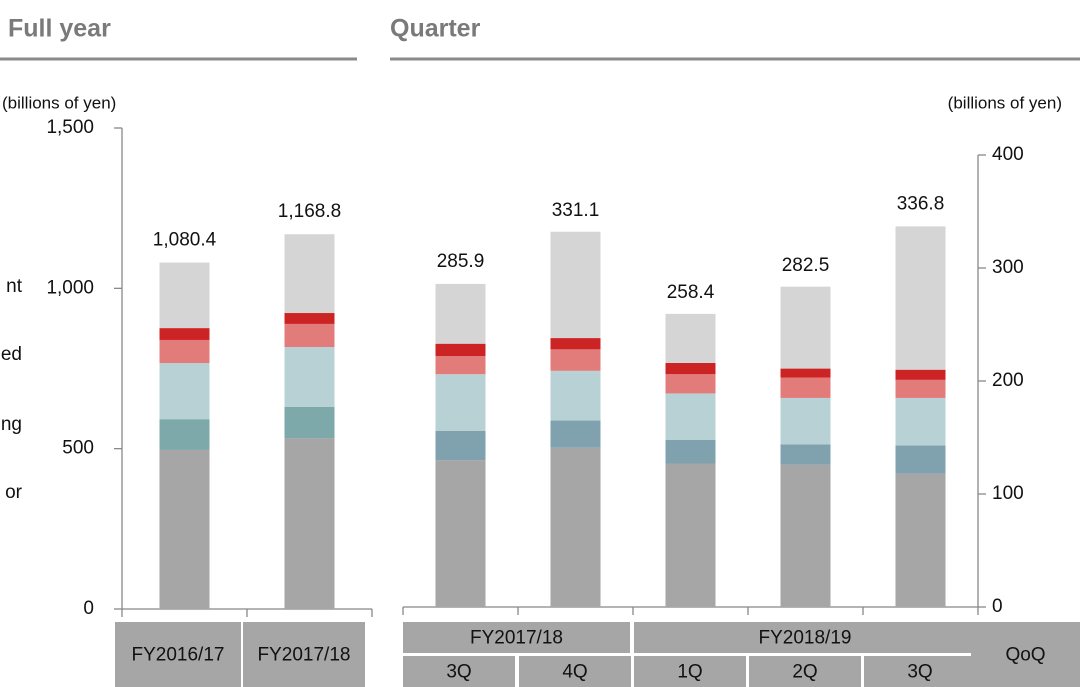 This screenshot has width=1080, height=687. Describe the element at coordinates (11, 354) in the screenshot. I see `side-label: ed` at that location.